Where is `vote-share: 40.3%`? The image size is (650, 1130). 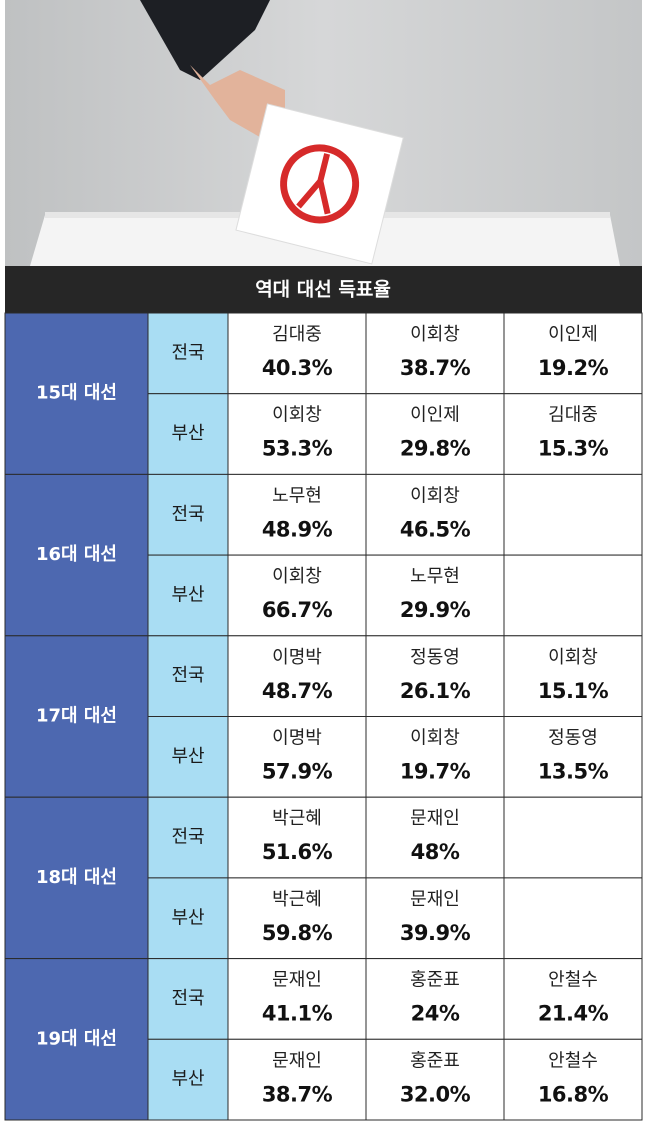 vote-share: 40.3% is located at coordinates (297, 368).